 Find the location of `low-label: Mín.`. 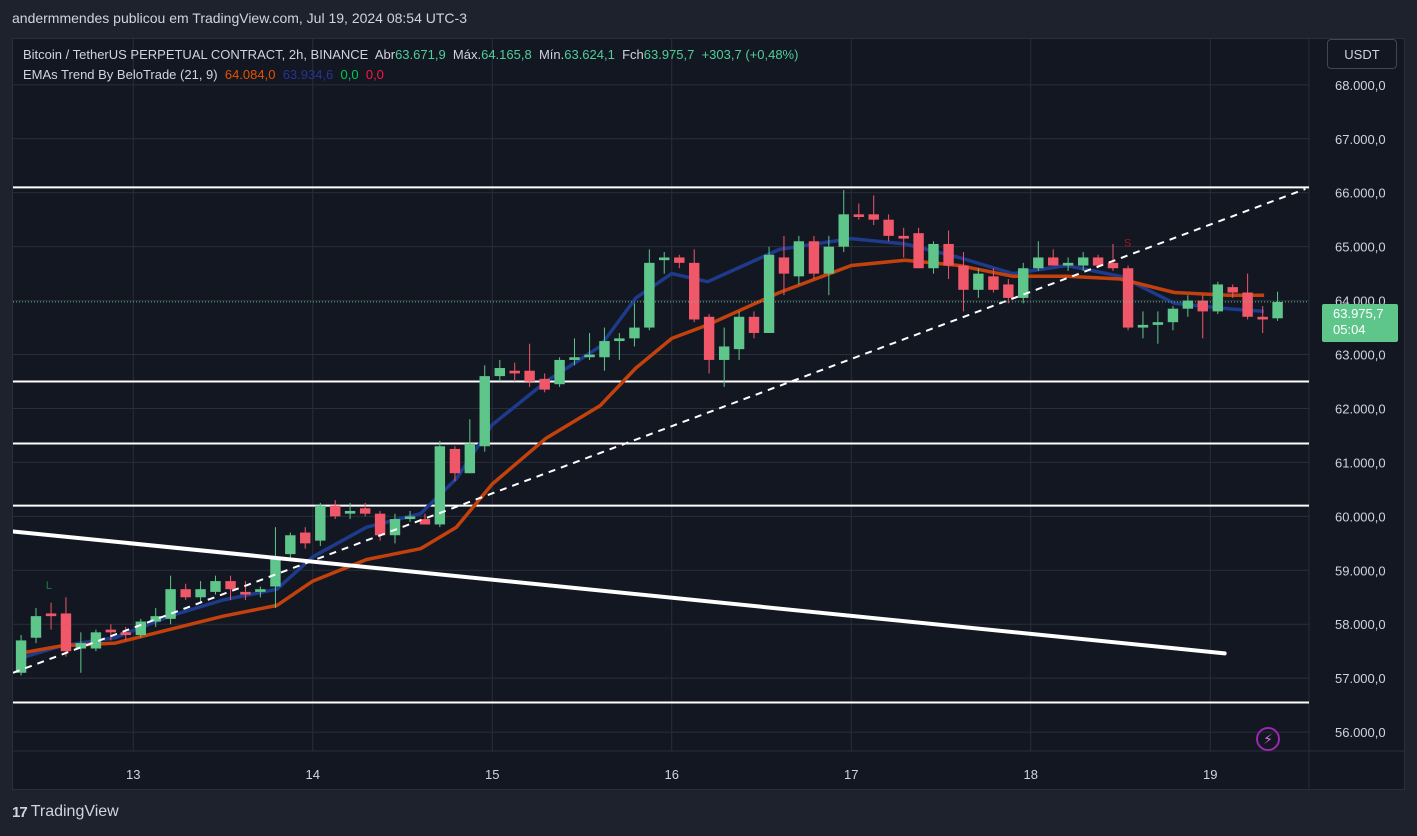

low-label: Mín. is located at coordinates (551, 54).